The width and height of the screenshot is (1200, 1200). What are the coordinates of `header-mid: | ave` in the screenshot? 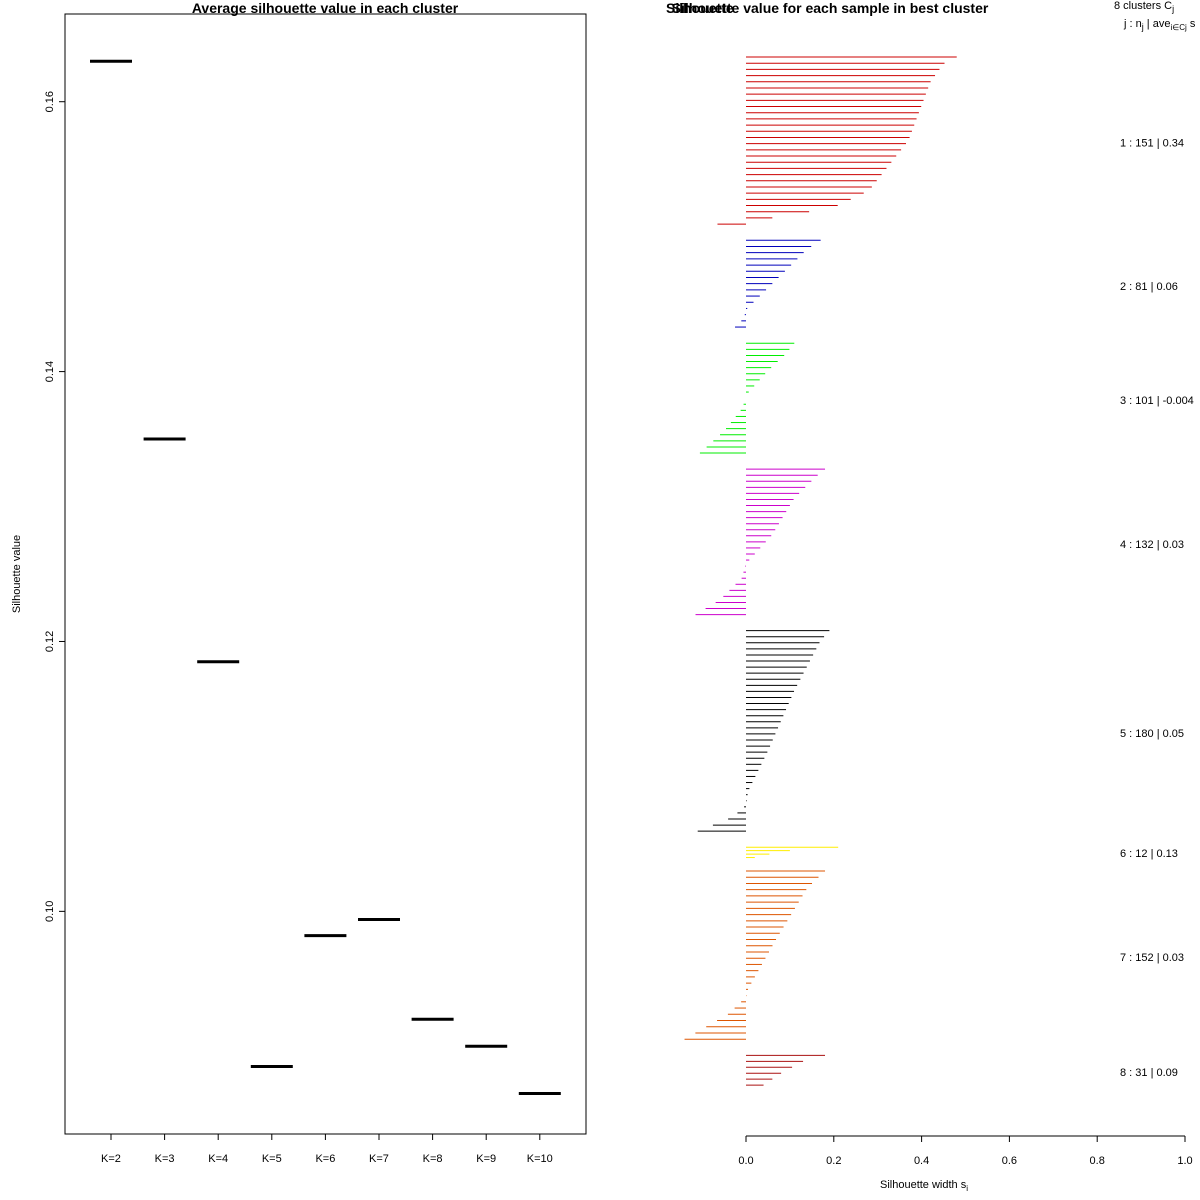 It's located at (1157, 24).